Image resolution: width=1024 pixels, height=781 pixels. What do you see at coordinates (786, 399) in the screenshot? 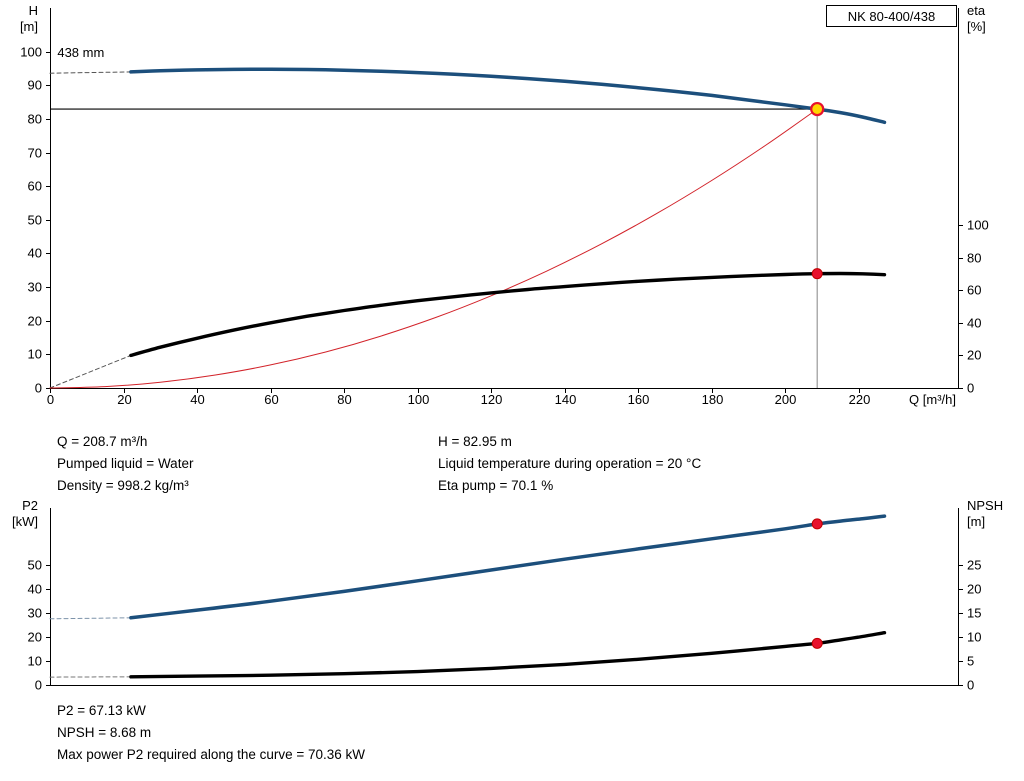
I see `x-tick-label: 200` at bounding box center [786, 399].